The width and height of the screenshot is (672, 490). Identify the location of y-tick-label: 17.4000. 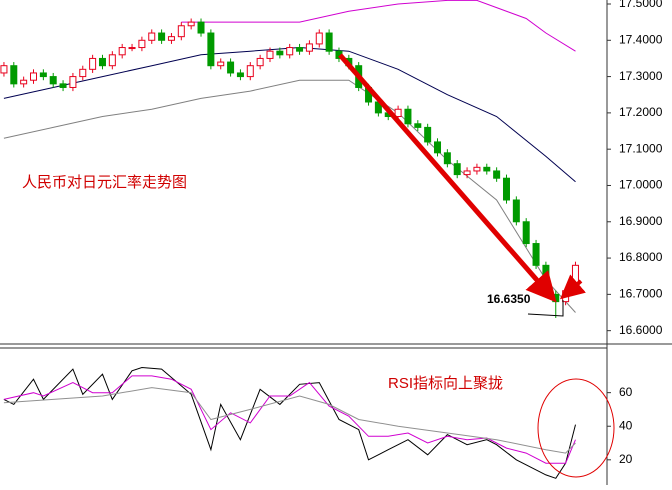
(641, 39).